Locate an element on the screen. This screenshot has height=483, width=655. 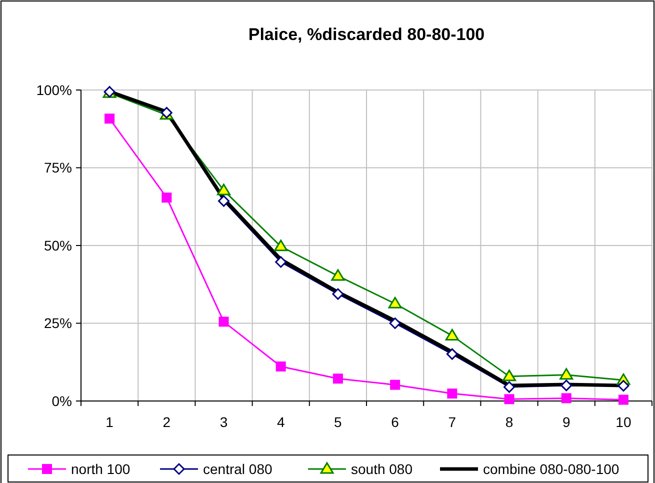
x-tick-label: 1 is located at coordinates (110, 422).